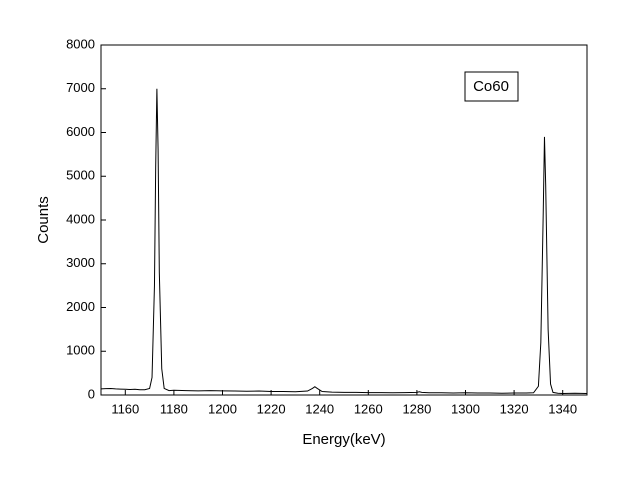  I want to click on annotation-box, so click(491, 86).